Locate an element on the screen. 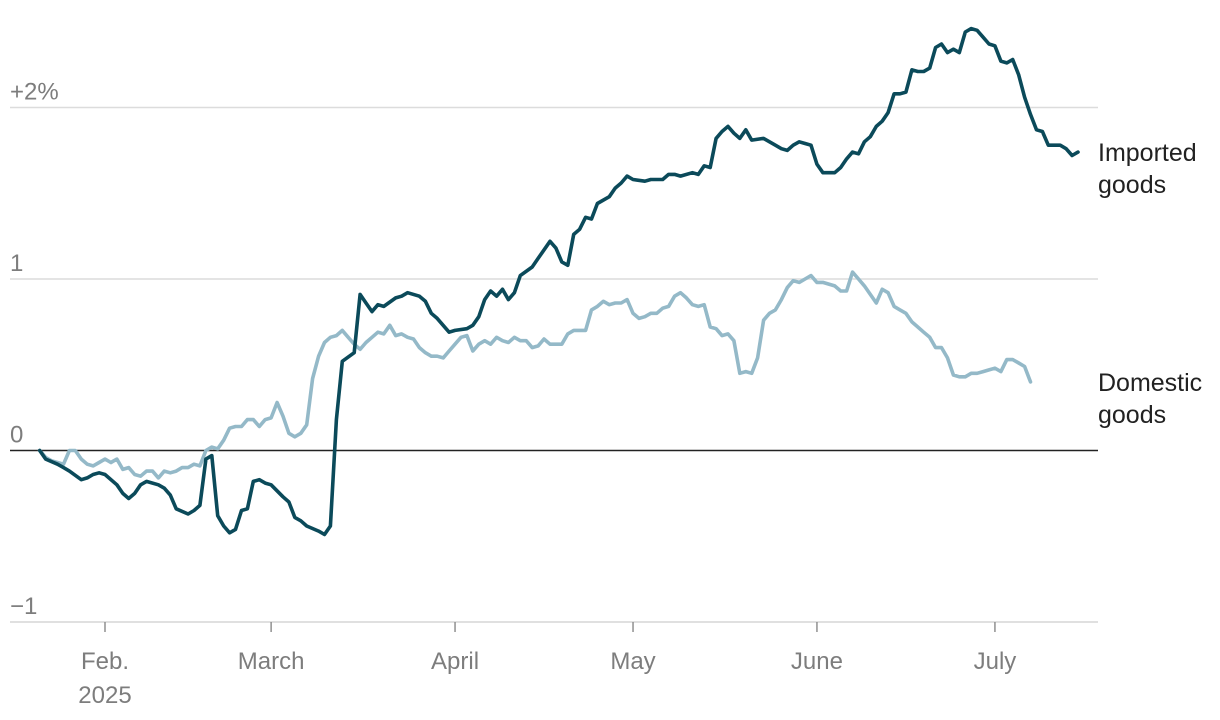  series-label-domestic-goods: Domestic goods is located at coordinates (1150, 399).